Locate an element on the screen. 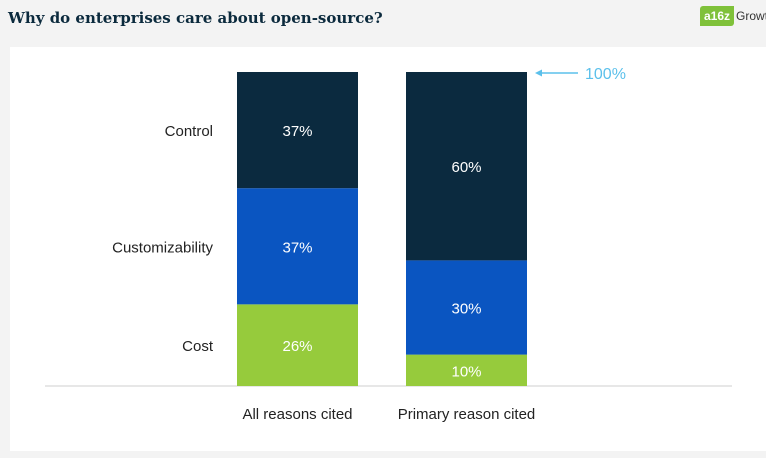 The width and height of the screenshot is (766, 458). a16z-growth-logo: a16z Growth is located at coordinates (733, 16).